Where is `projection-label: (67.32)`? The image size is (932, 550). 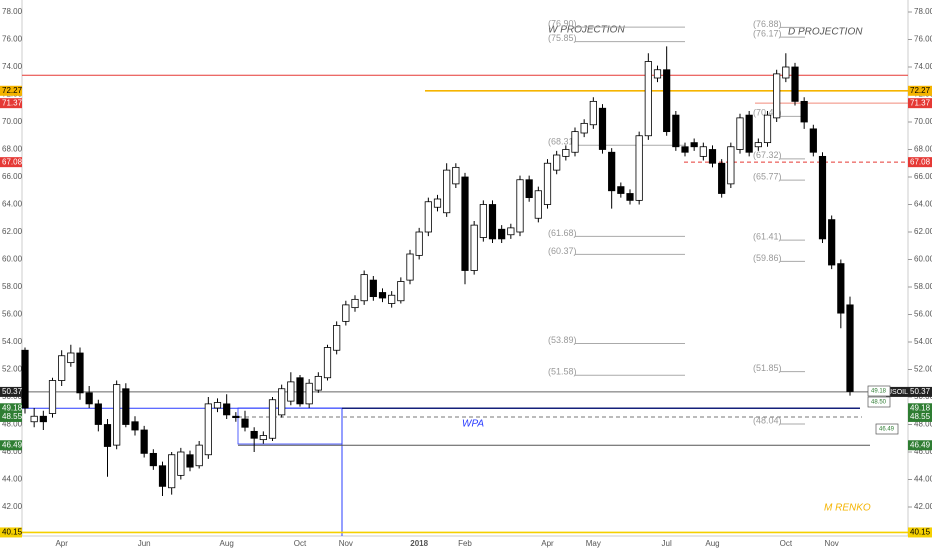 projection-label: (67.32) is located at coordinates (767, 155).